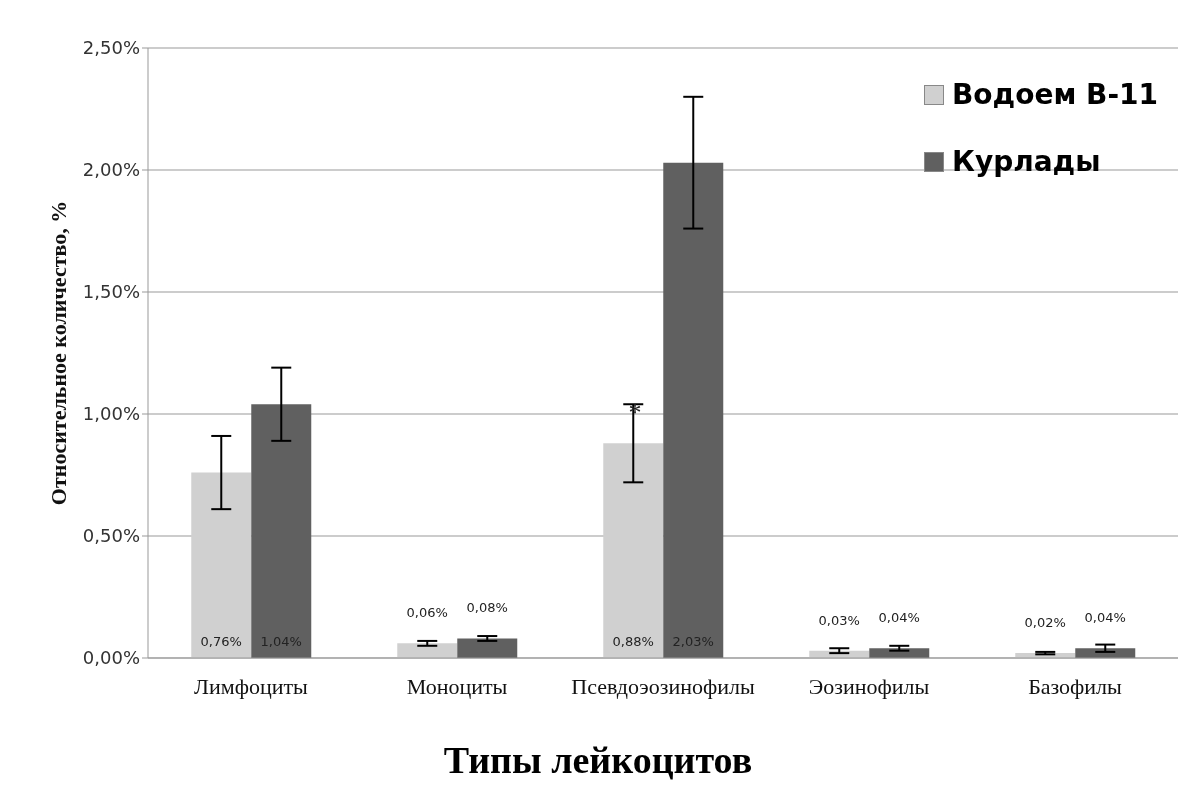  Describe the element at coordinates (839, 620) in the screenshot. I see `data-label: 0,03%` at that location.